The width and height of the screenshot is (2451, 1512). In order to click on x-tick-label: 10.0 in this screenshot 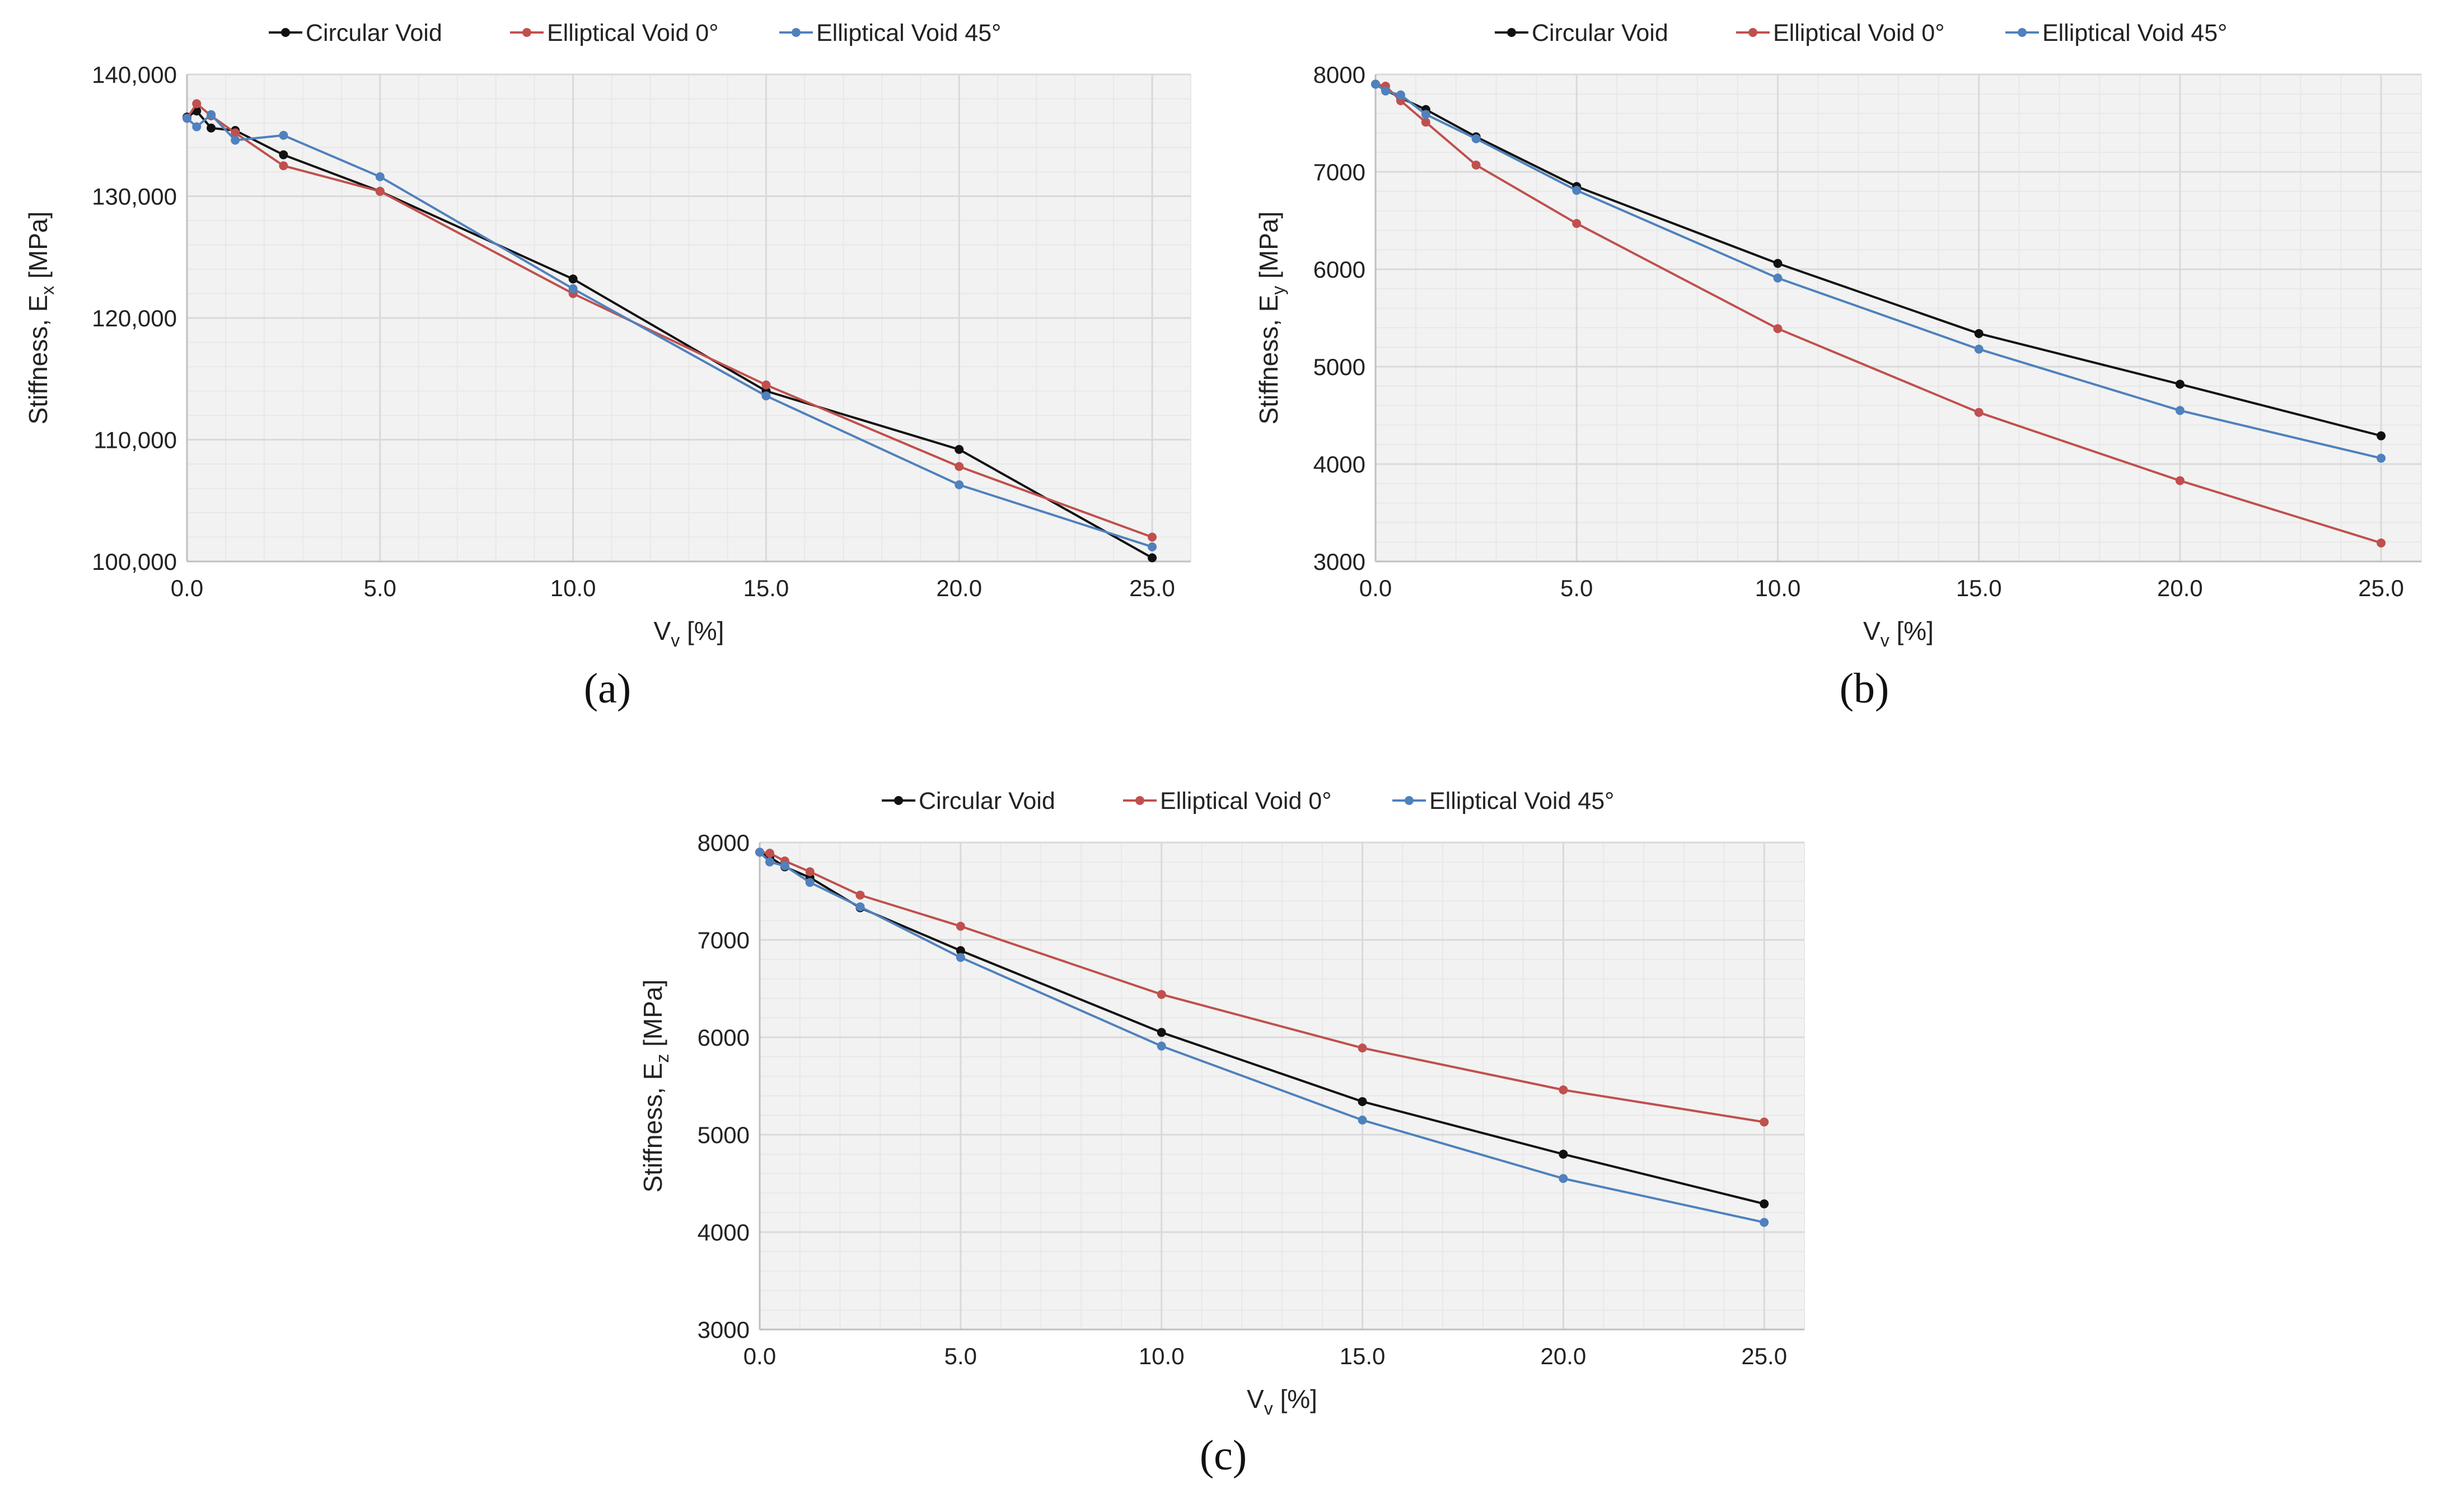, I will do `click(573, 588)`.